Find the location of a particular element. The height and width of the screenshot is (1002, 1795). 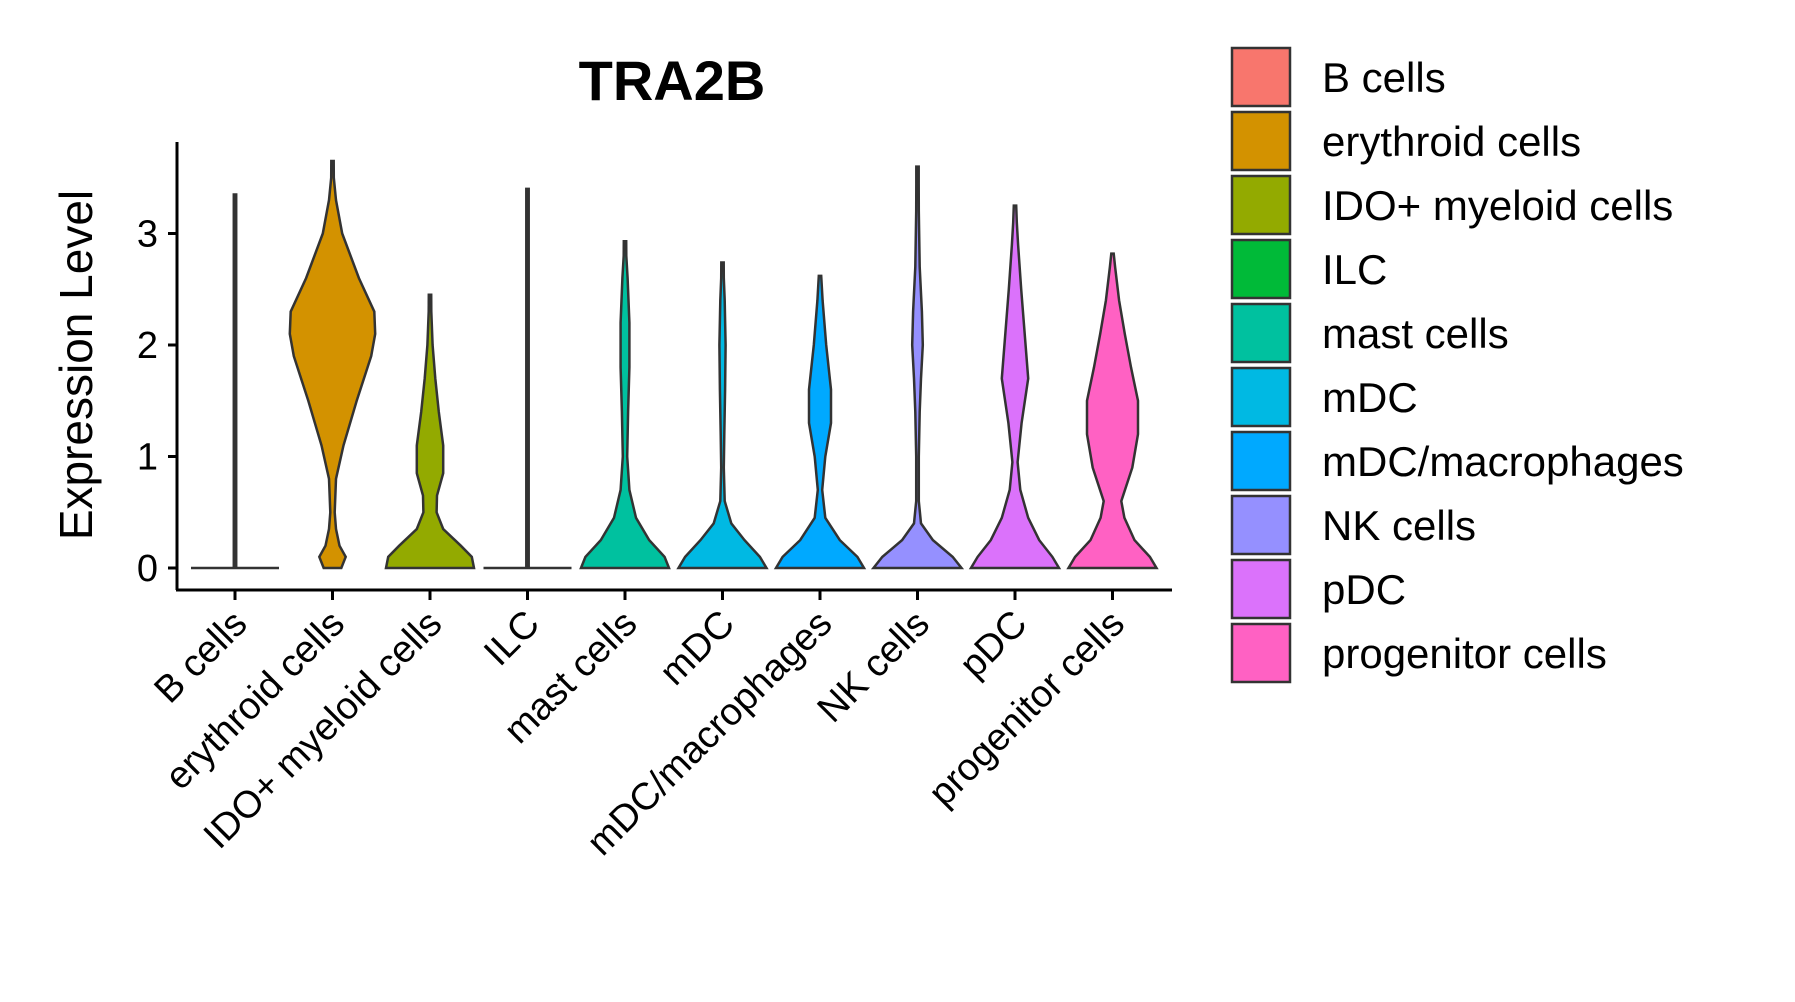

legend-label-mdc: mDC is located at coordinates (1370, 397).